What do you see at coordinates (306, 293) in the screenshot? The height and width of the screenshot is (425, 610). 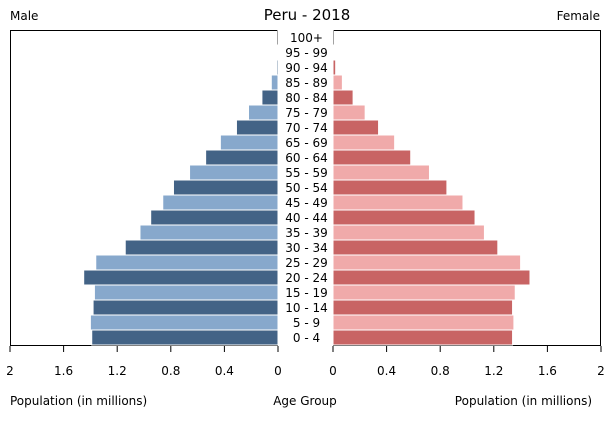 I see `age-group-label: 15 - 19` at bounding box center [306, 293].